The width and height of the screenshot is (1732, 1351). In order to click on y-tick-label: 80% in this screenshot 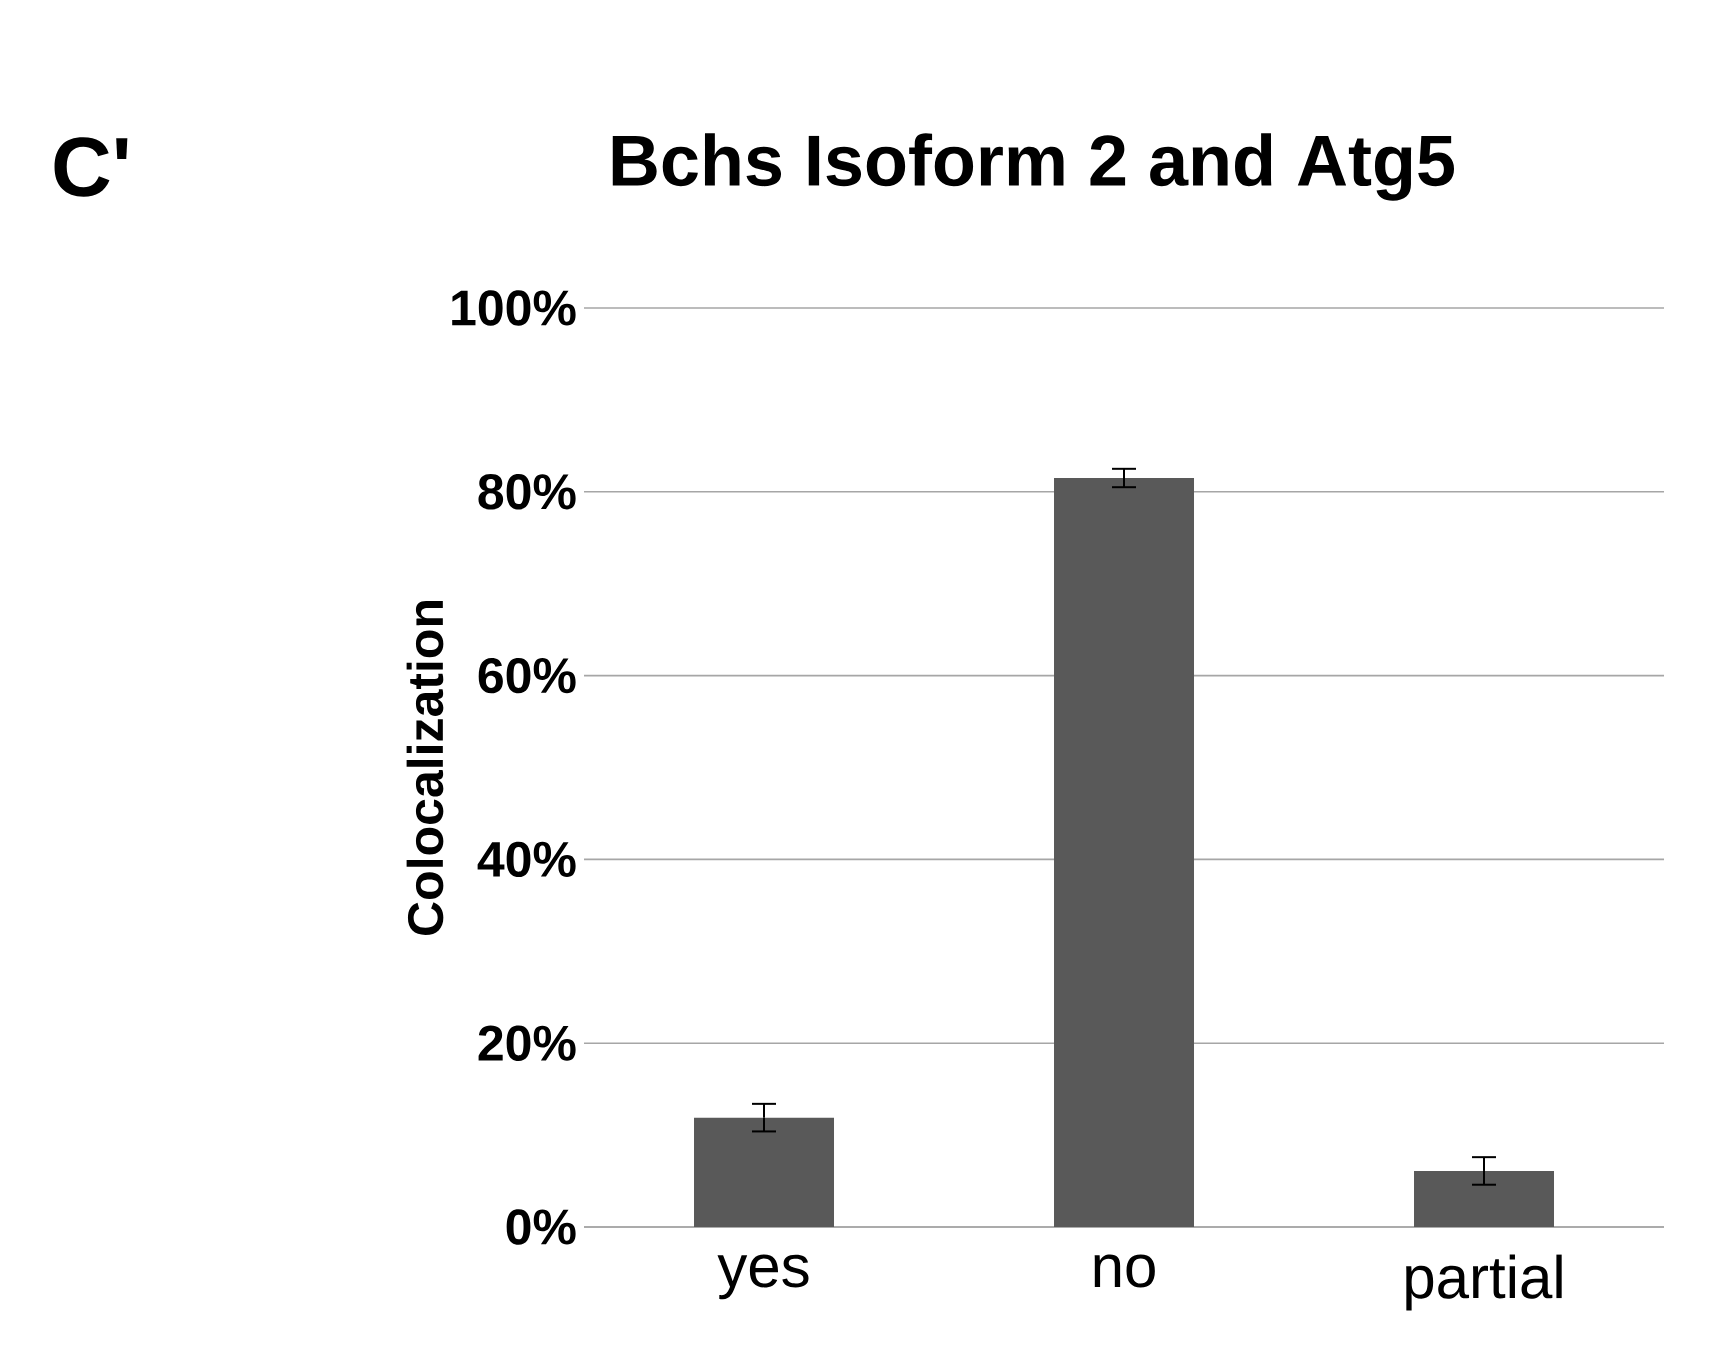, I will do `click(527, 492)`.